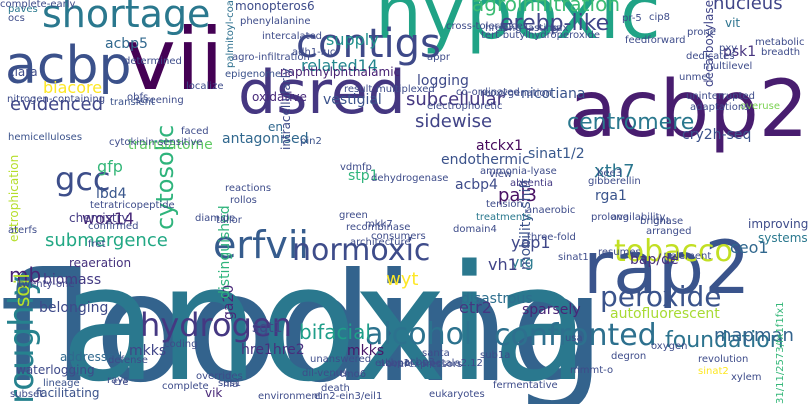 The image size is (808, 404). What do you see at coordinates (55, 370) in the screenshot?
I see `cloud-word: waterlogging` at bounding box center [55, 370].